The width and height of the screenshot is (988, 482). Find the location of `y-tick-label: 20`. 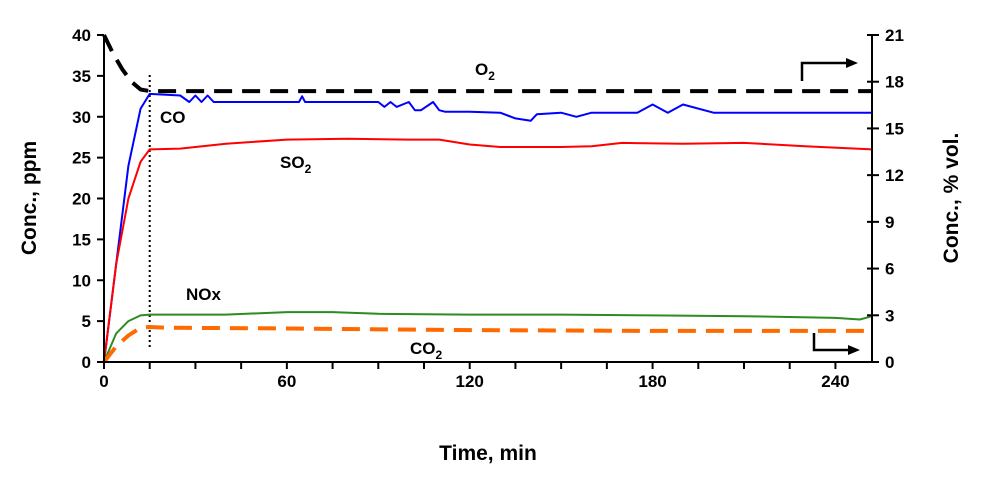

y-tick-label: 20 is located at coordinates (81, 199).